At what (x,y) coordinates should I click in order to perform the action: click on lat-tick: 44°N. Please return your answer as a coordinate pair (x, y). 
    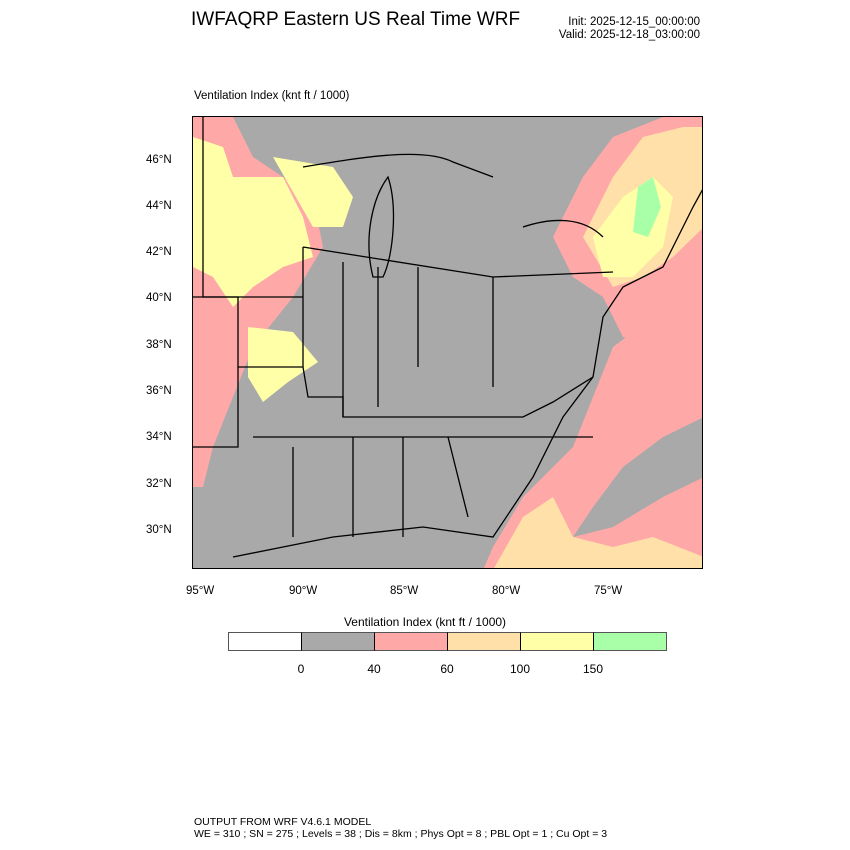
    Looking at the image, I should click on (159, 206).